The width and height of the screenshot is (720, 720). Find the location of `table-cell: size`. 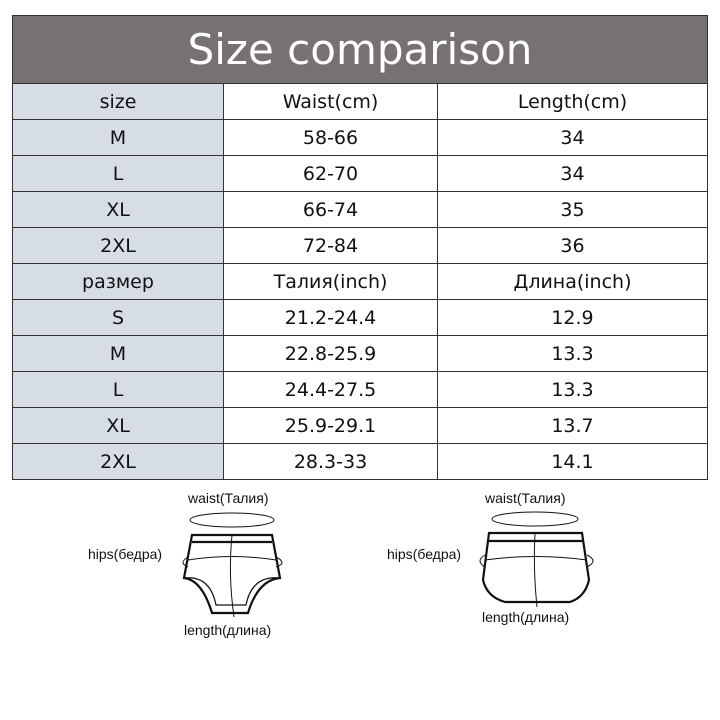

table-cell: size is located at coordinates (118, 101).